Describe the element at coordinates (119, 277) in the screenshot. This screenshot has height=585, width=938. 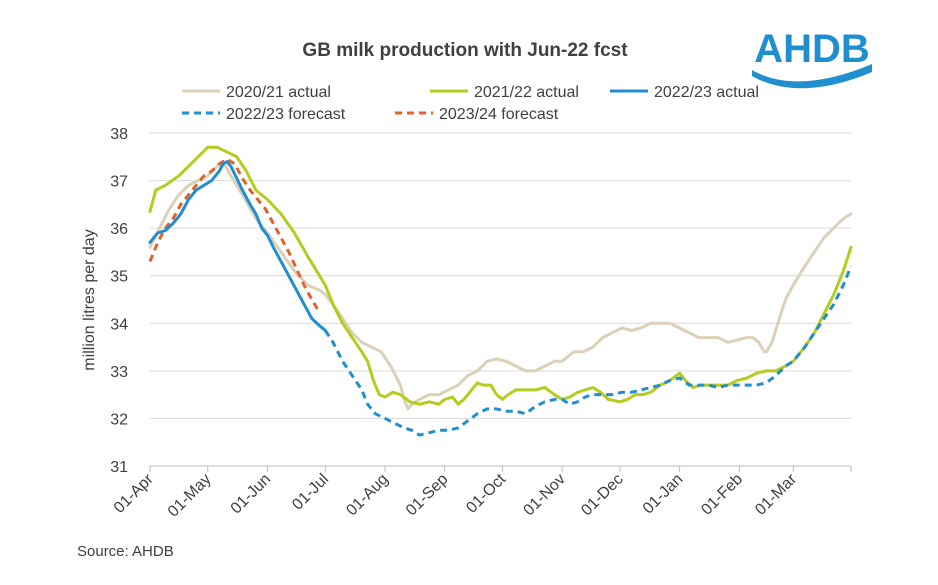
I see `y-tick-label: 35` at that location.